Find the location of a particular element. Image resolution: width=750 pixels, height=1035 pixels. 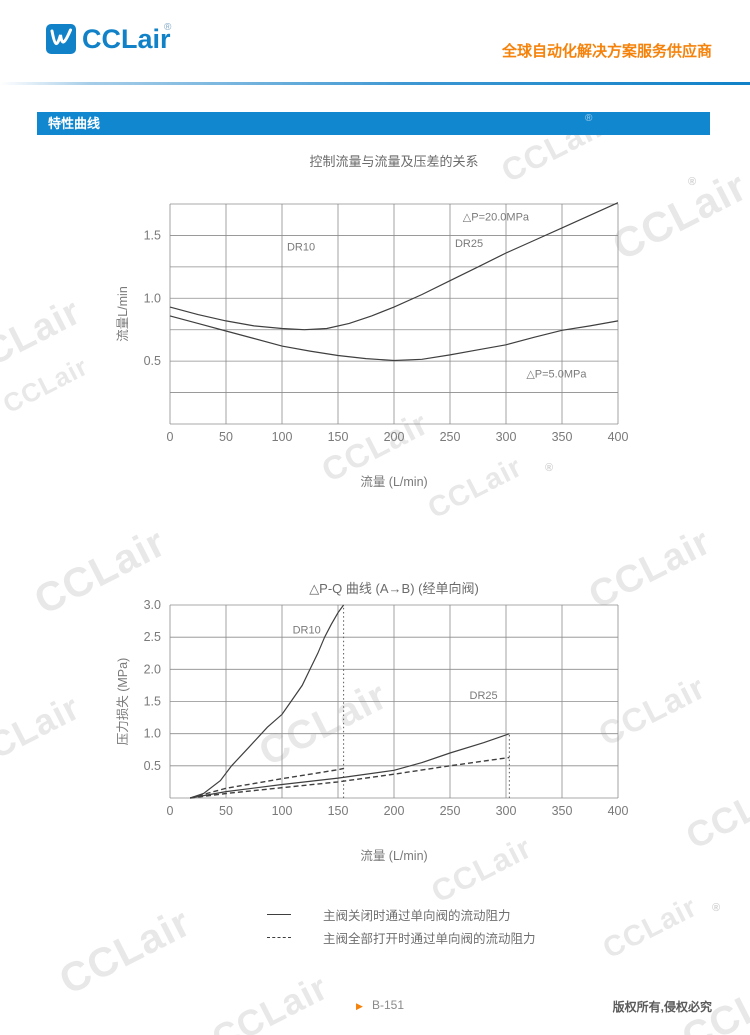

chart2-title: △P-Q 曲线 (A→B) (经单向阀) is located at coordinates (394, 588).